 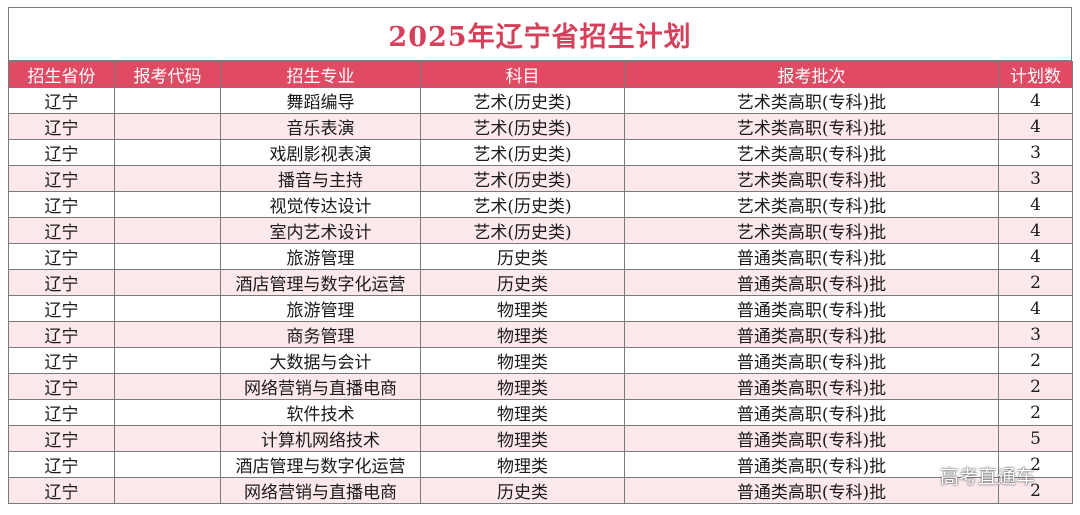 I want to click on table-row: 辽宁 视觉传达设计 艺术(历史类) 艺术类高职(专科)批 4, so click(x=540, y=204).